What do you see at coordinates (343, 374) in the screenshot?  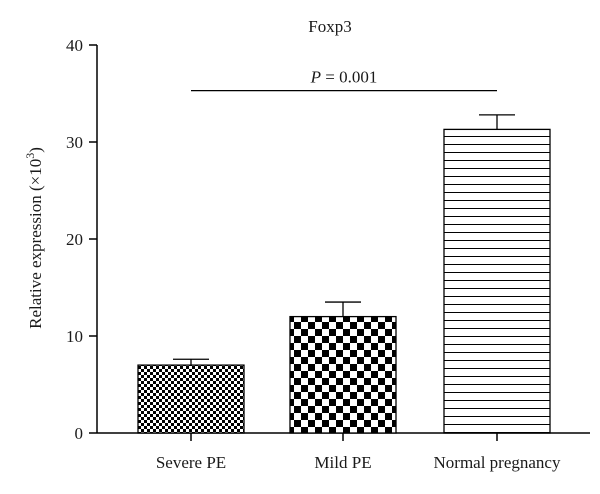 I see `bar-mild-pe` at bounding box center [343, 374].